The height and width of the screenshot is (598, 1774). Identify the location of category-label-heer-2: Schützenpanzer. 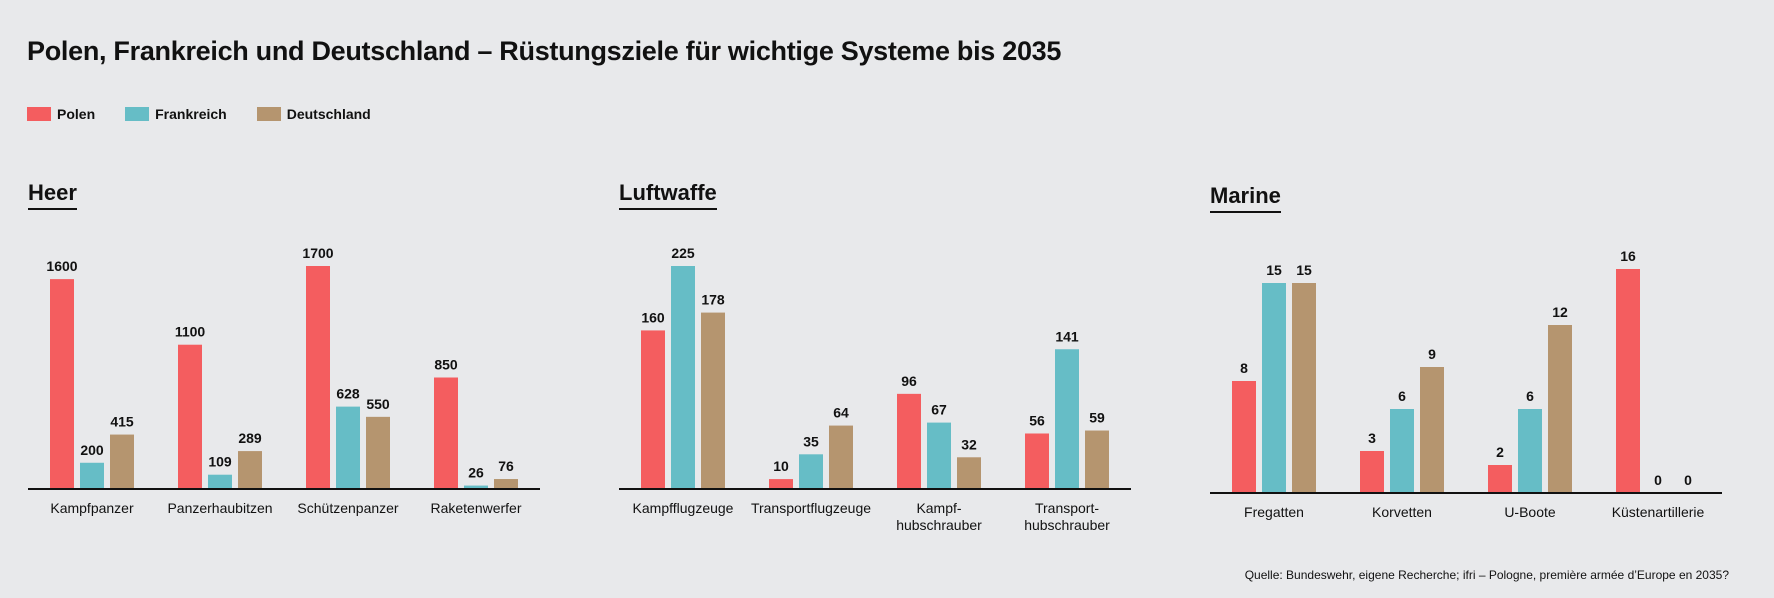
(348, 508).